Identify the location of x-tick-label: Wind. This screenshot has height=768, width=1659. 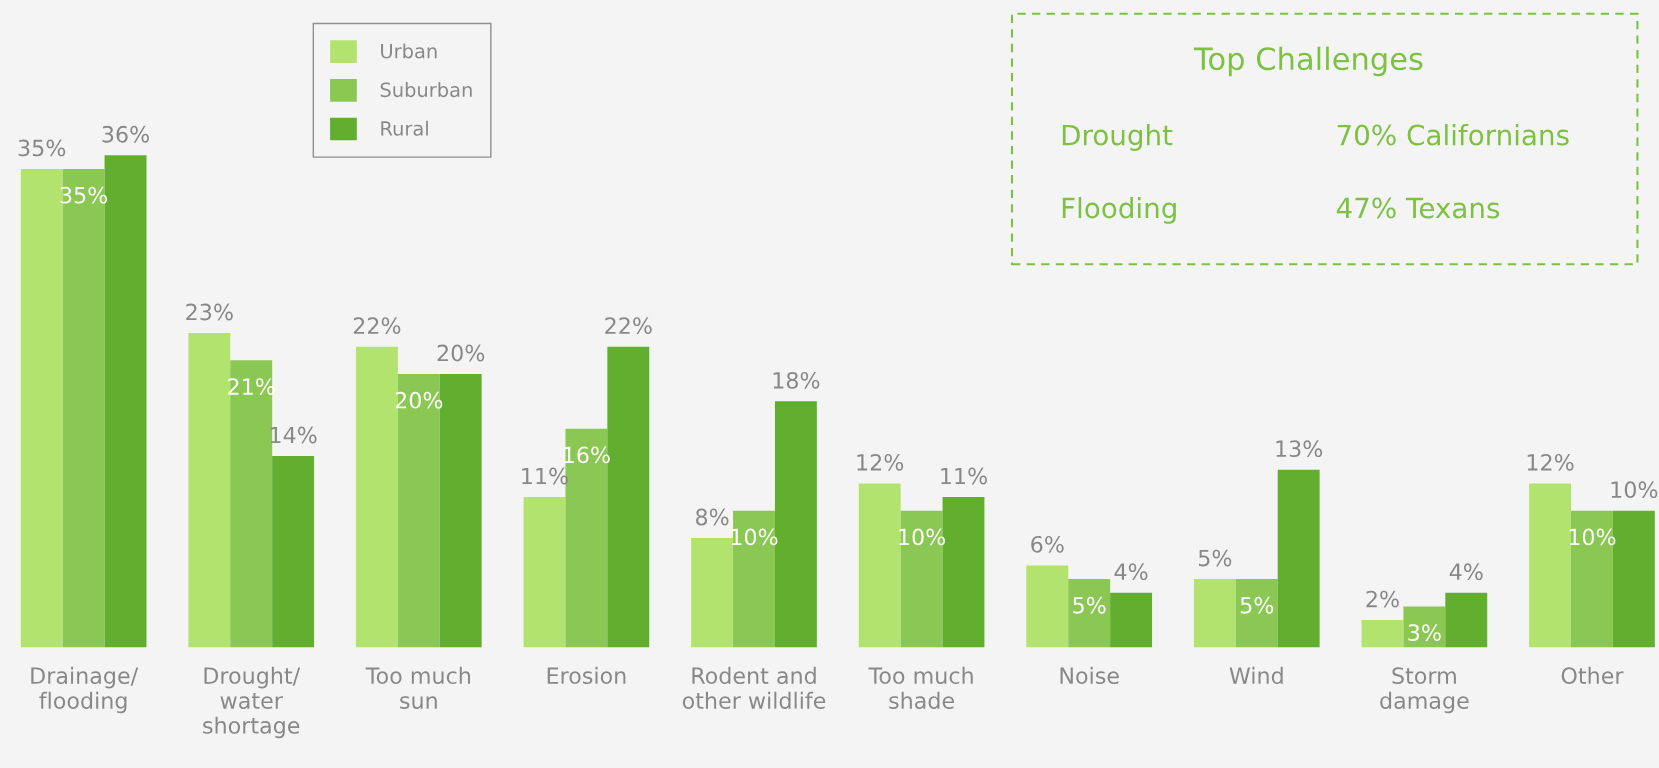
(1256, 675).